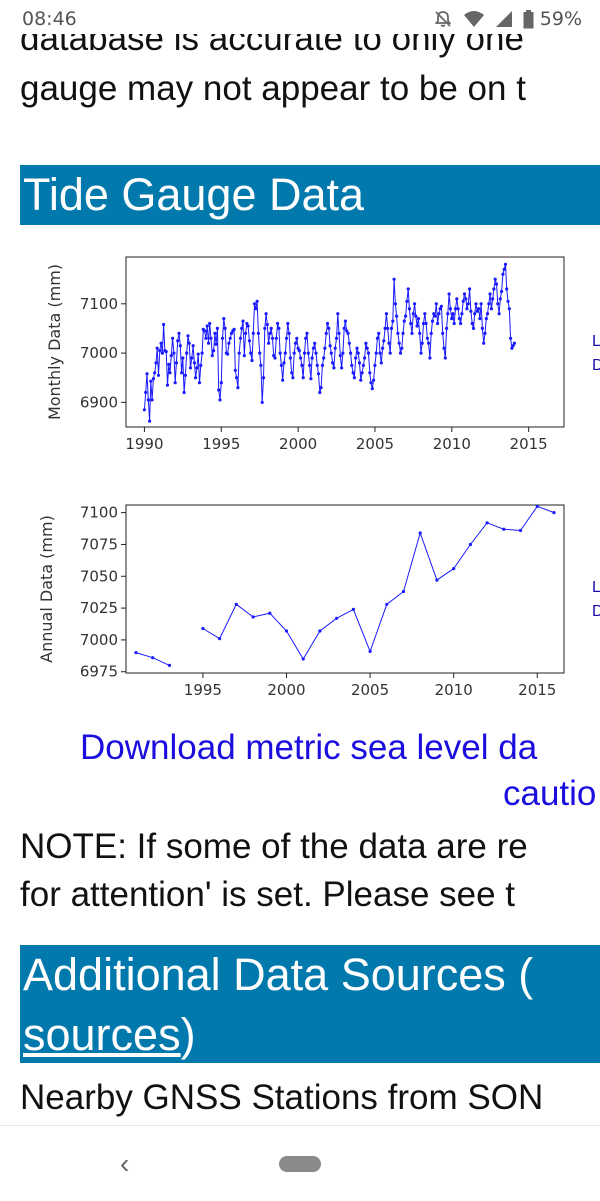 The height and width of the screenshot is (1201, 600). I want to click on annual-side-link-1: L, so click(596, 587).